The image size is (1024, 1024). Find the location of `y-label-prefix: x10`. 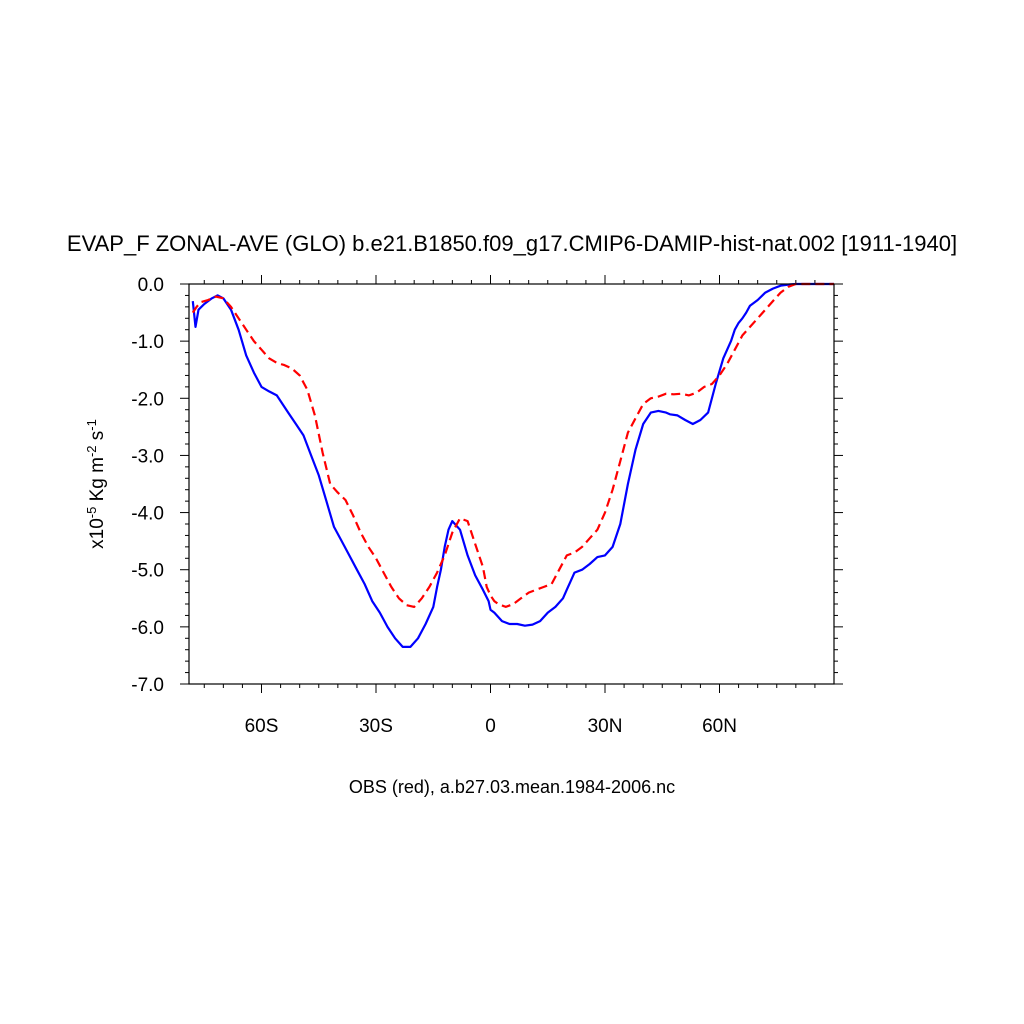

y-label-prefix: x10 is located at coordinates (97, 533).